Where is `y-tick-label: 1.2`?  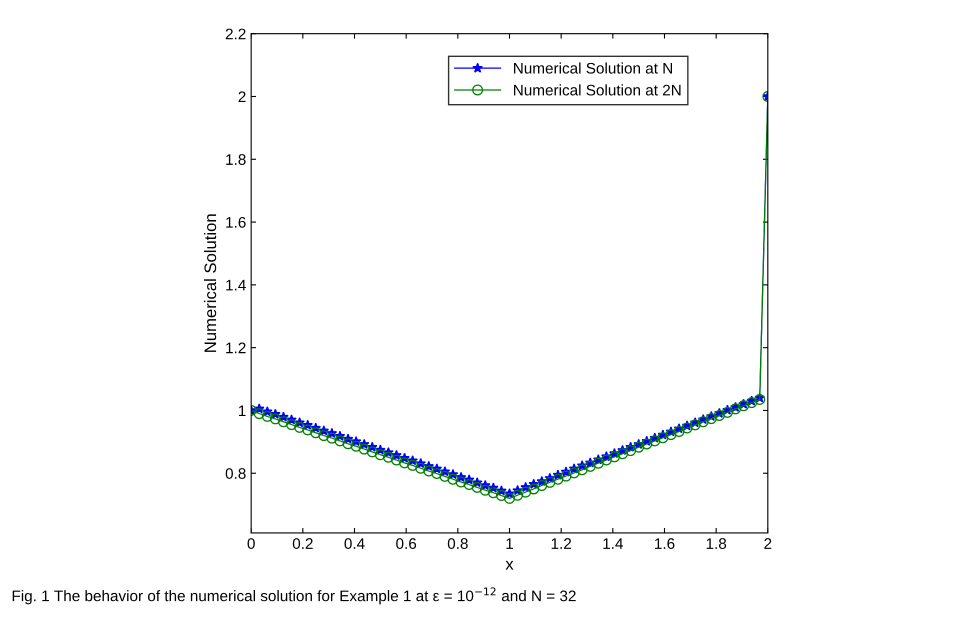 y-tick-label: 1.2 is located at coordinates (236, 348).